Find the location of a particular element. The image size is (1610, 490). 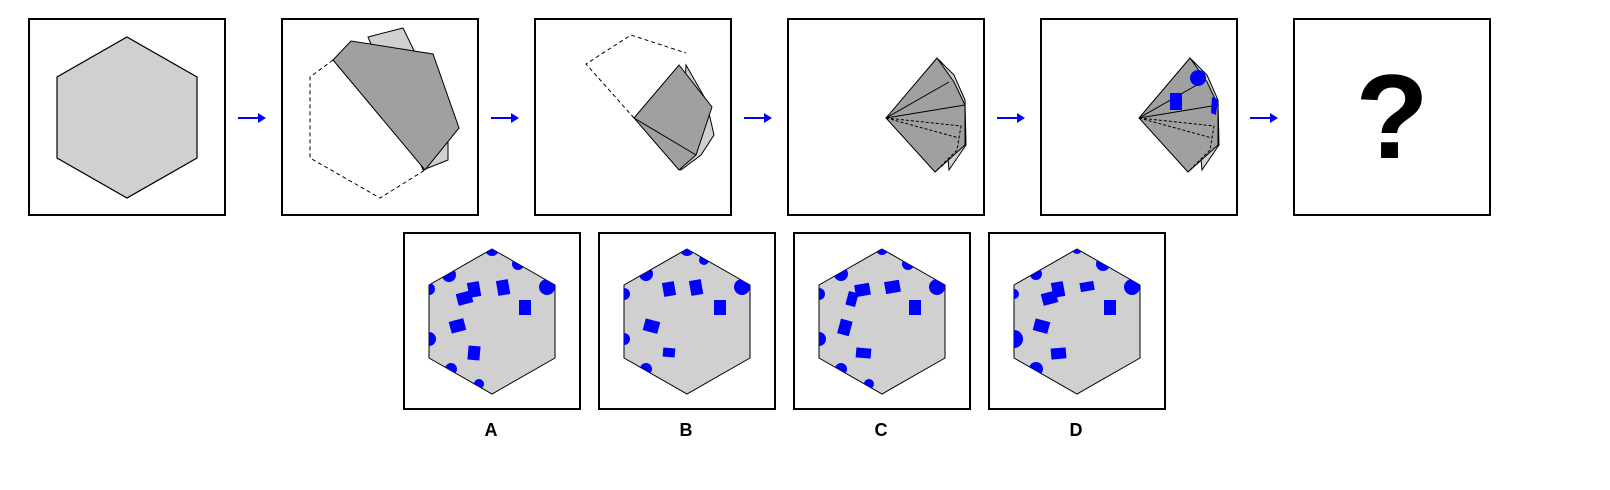

answer-panel: ? is located at coordinates (1392, 117).